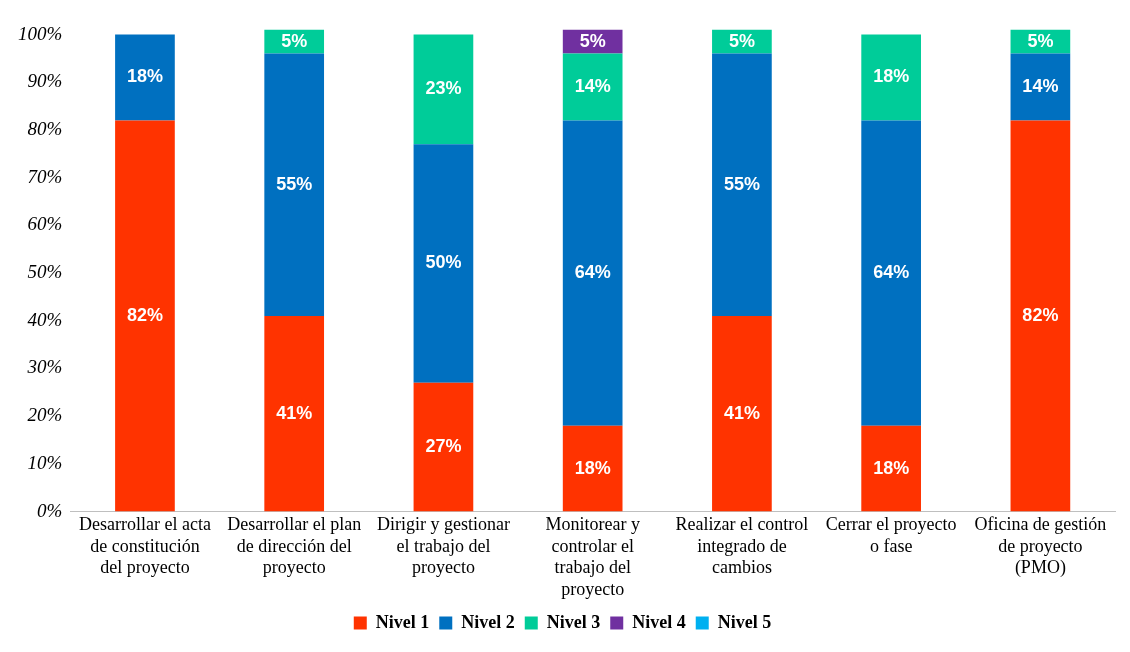  What do you see at coordinates (891, 535) in the screenshot?
I see `x-tick-label: Cerrar el proyecto o fase` at bounding box center [891, 535].